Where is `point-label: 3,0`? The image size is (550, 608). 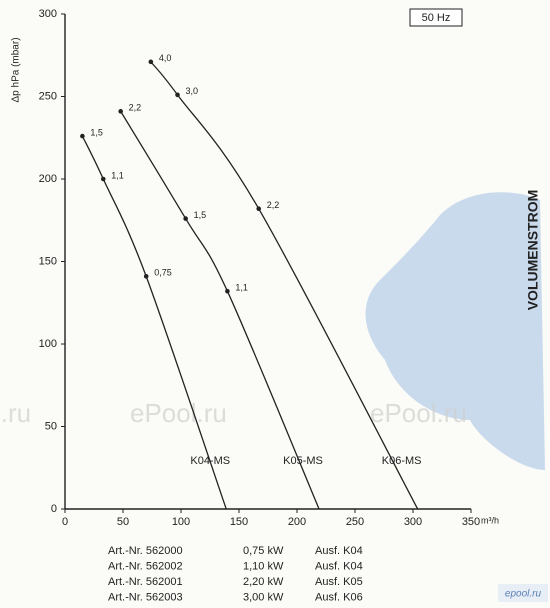
point-label: 3,0 is located at coordinates (192, 91).